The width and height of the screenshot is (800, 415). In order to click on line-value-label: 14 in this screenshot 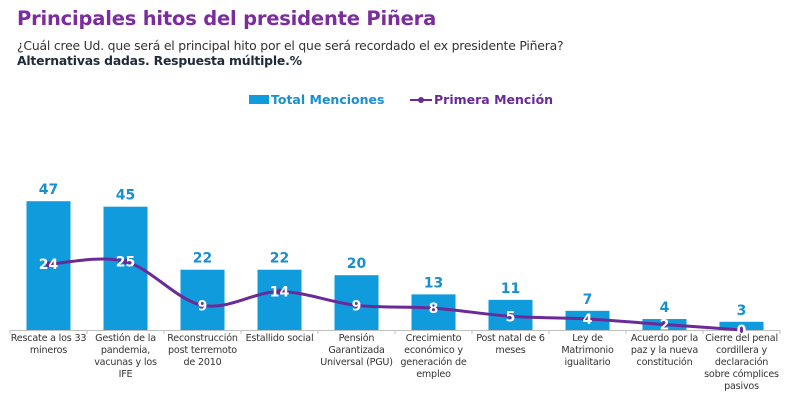, I will do `click(280, 293)`.